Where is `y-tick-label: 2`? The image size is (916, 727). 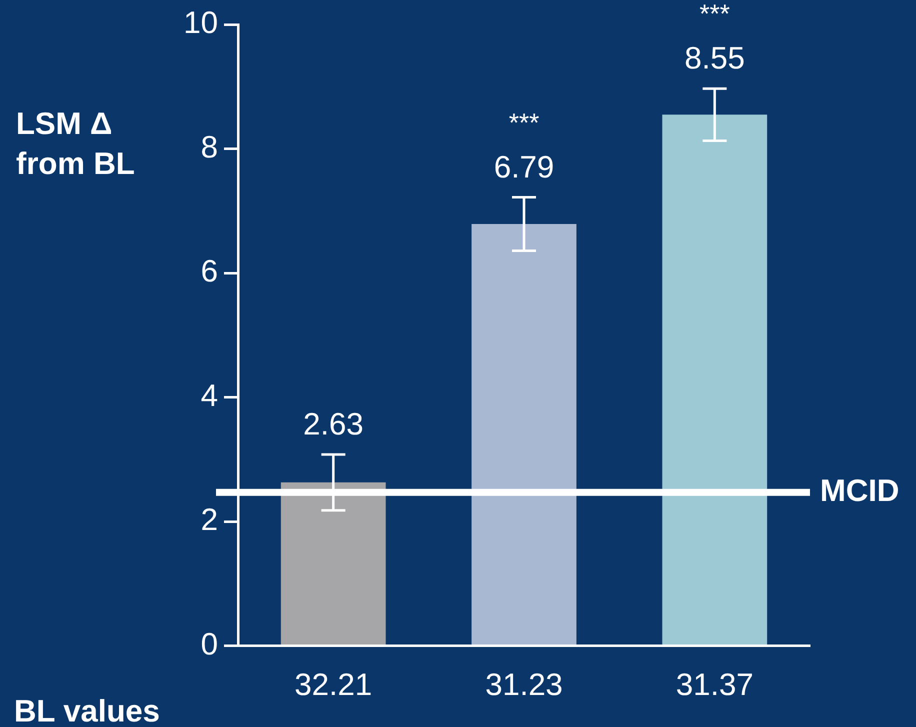 y-tick-label: 2 is located at coordinates (209, 520).